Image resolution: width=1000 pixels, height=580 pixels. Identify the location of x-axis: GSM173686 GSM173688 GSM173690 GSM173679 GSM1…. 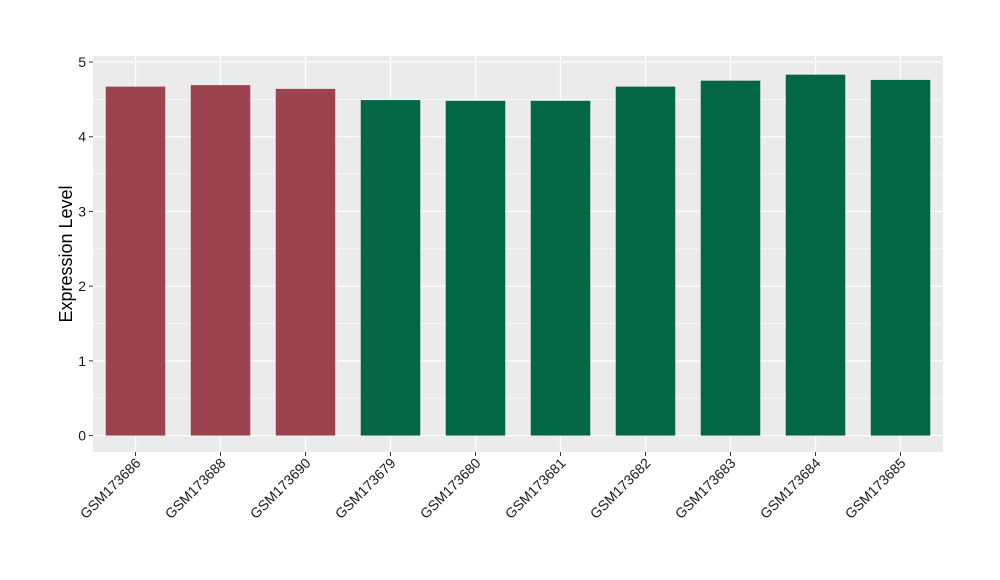
(493, 487).